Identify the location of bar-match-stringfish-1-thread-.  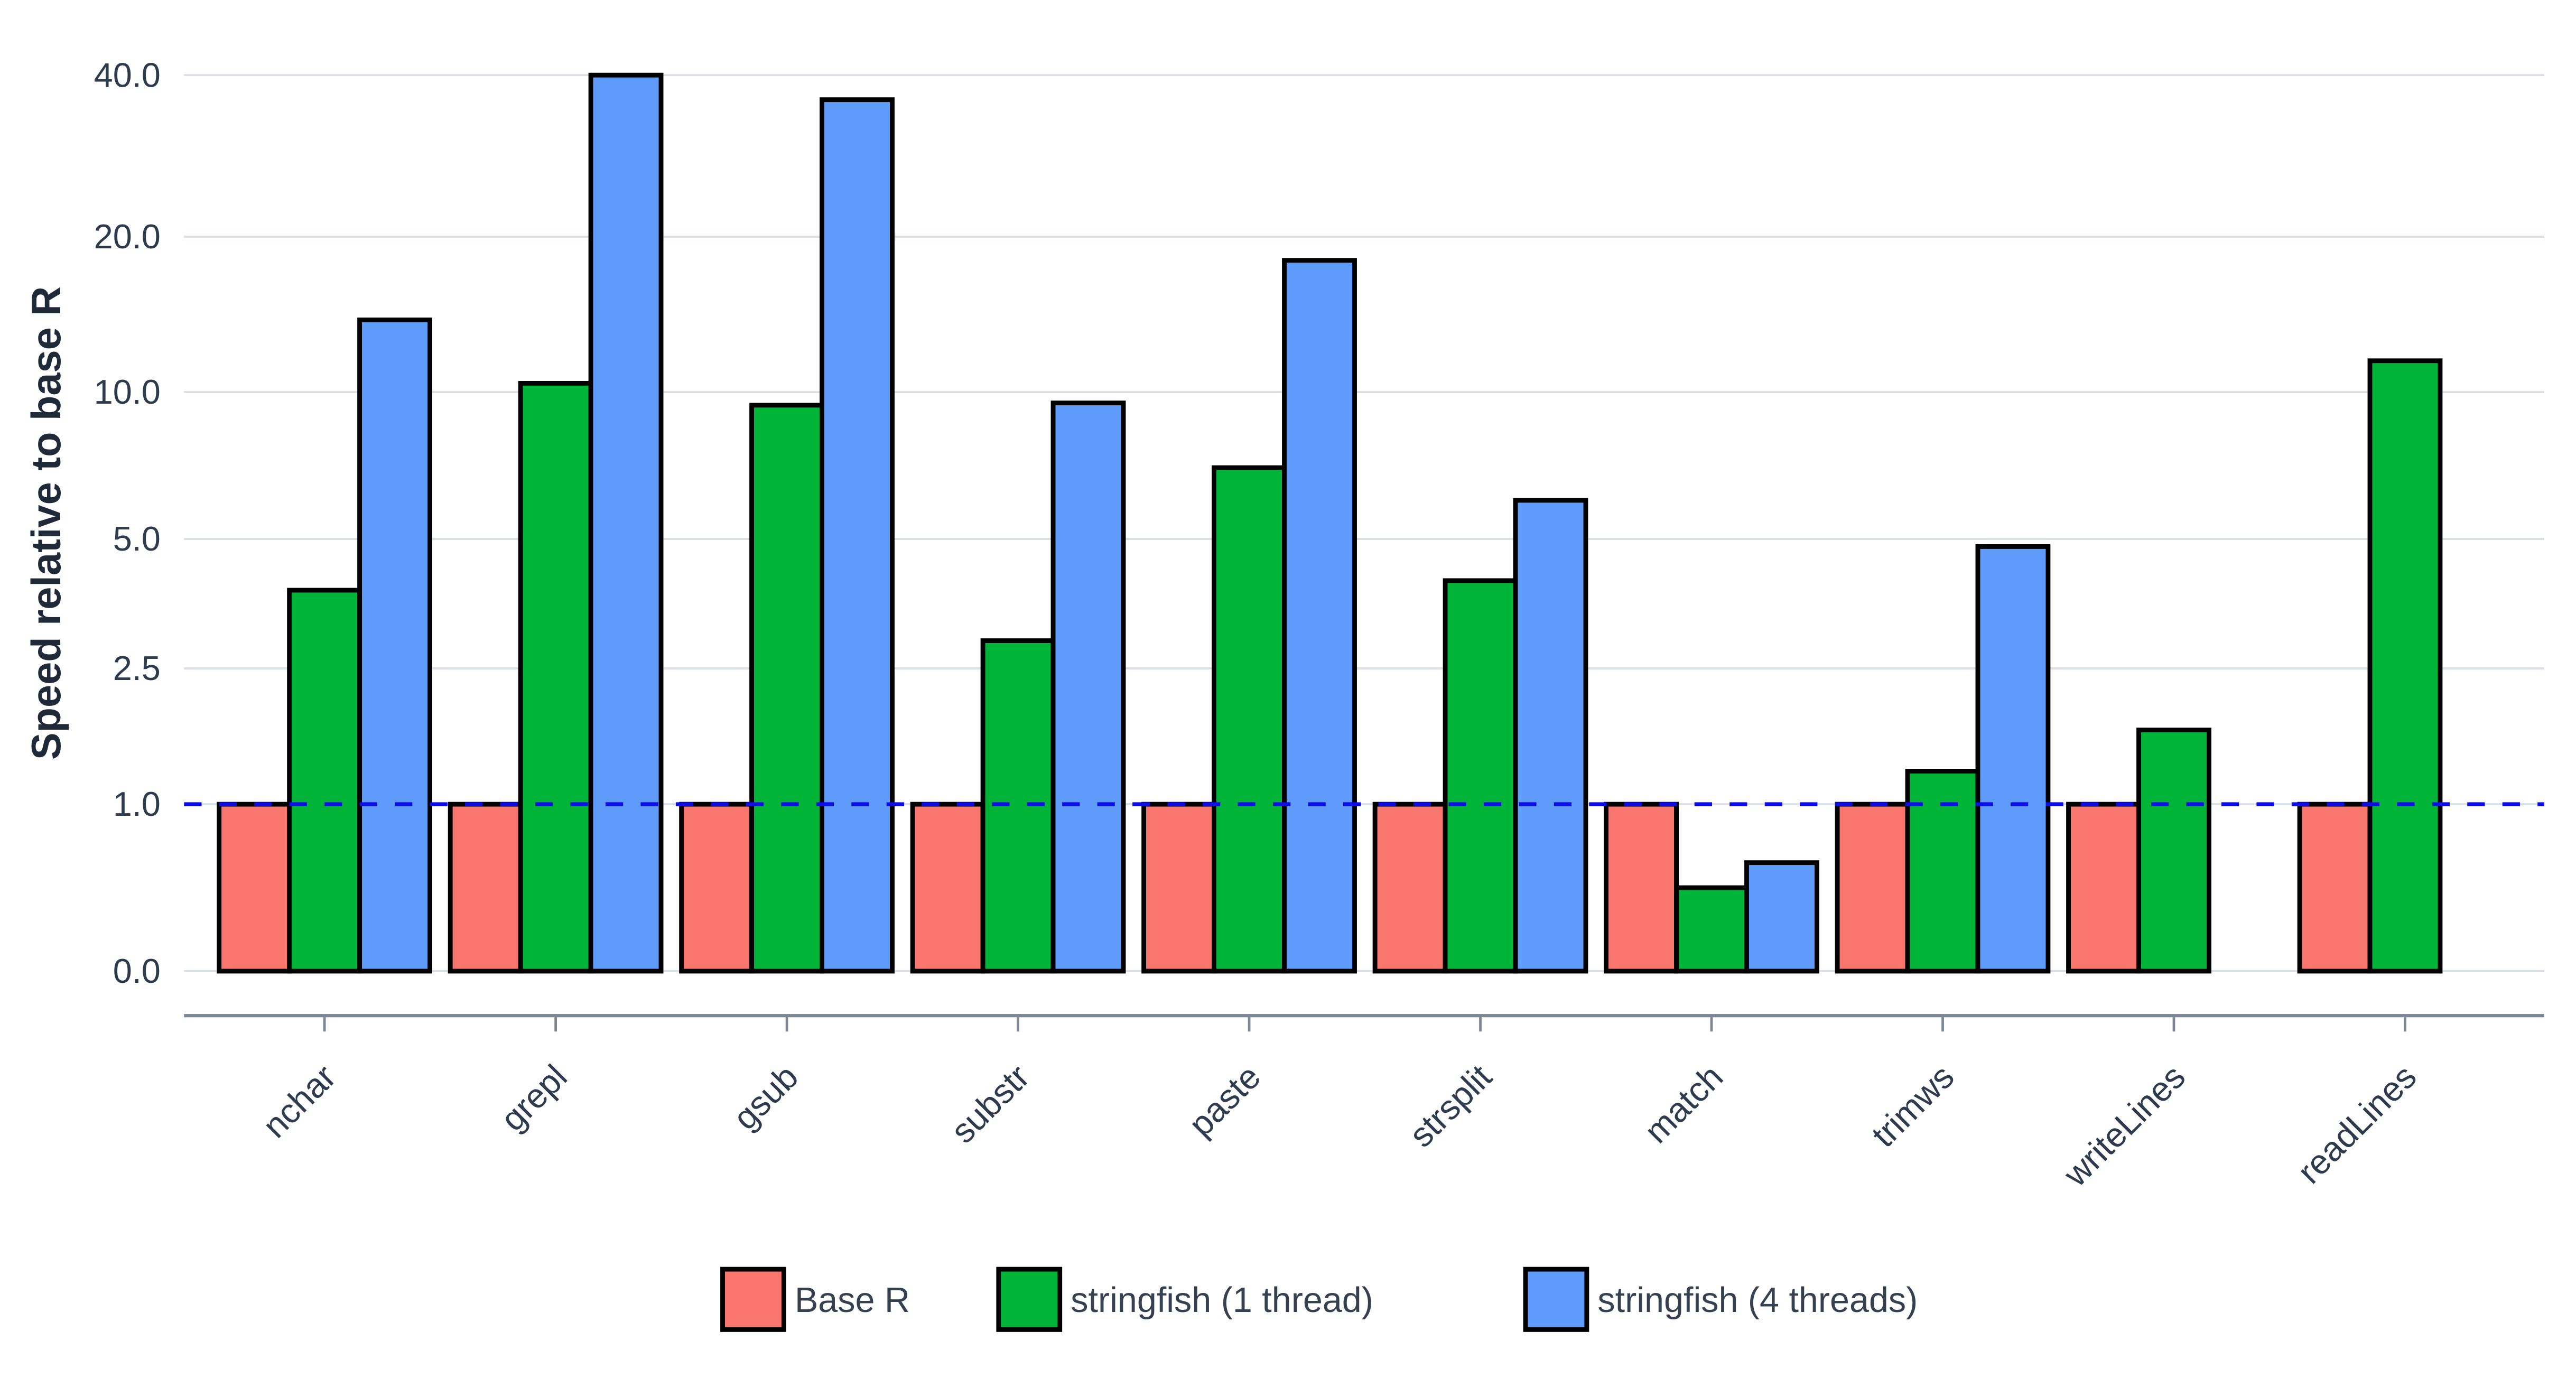
(1711, 930).